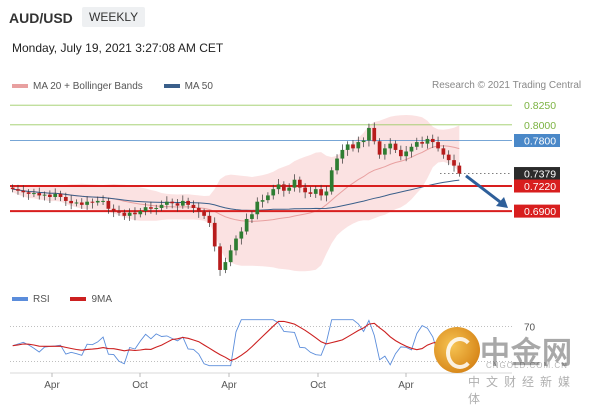 Image resolution: width=590 pixels, height=407 pixels. I want to click on rsi-level-label: 70, so click(530, 328).